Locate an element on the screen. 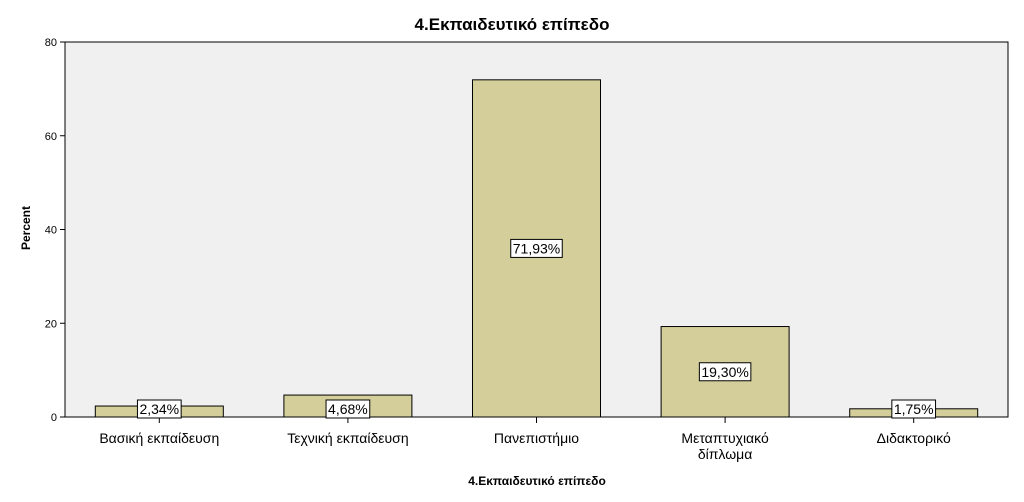 Image resolution: width=1024 pixels, height=502 pixels. svg-text: 1,75% is located at coordinates (914, 409).